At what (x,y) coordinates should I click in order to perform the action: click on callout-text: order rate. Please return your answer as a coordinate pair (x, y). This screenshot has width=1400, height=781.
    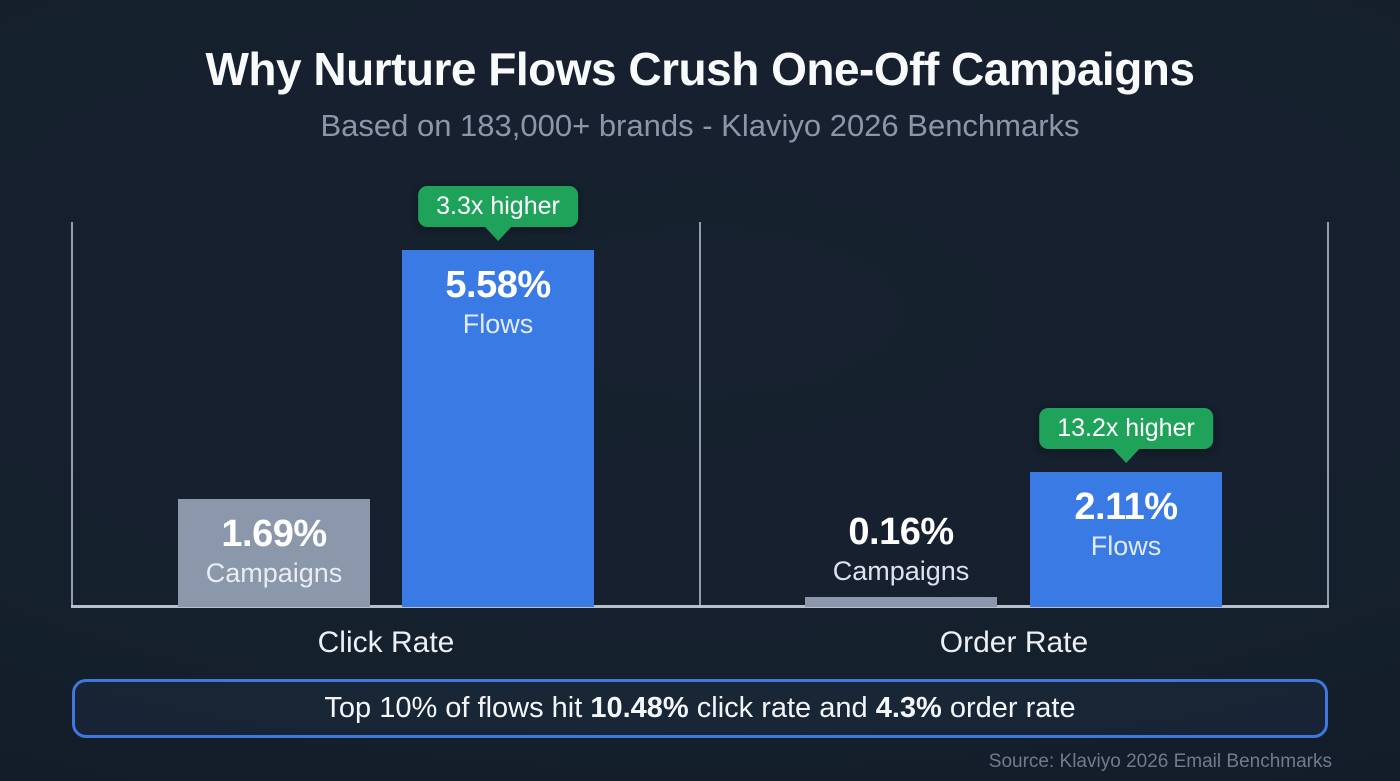
    Looking at the image, I should click on (1008, 708).